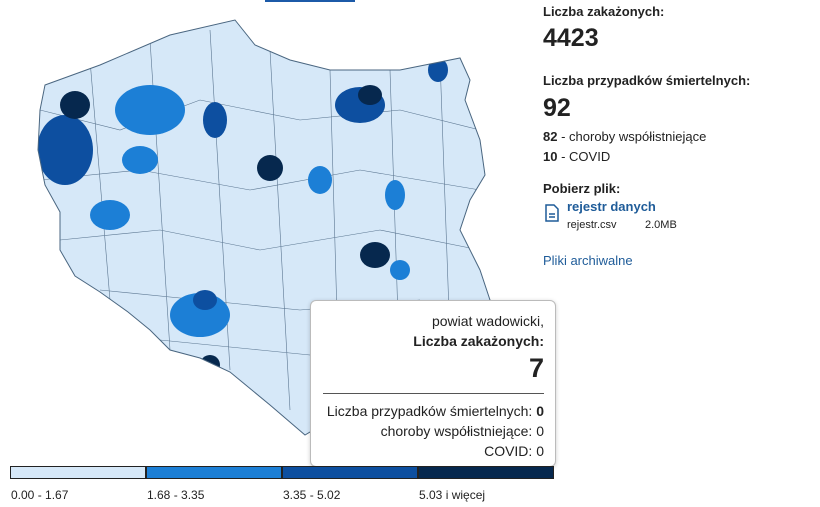 The image size is (820, 507). I want to click on download-title: Pobierz plik:, so click(582, 188).